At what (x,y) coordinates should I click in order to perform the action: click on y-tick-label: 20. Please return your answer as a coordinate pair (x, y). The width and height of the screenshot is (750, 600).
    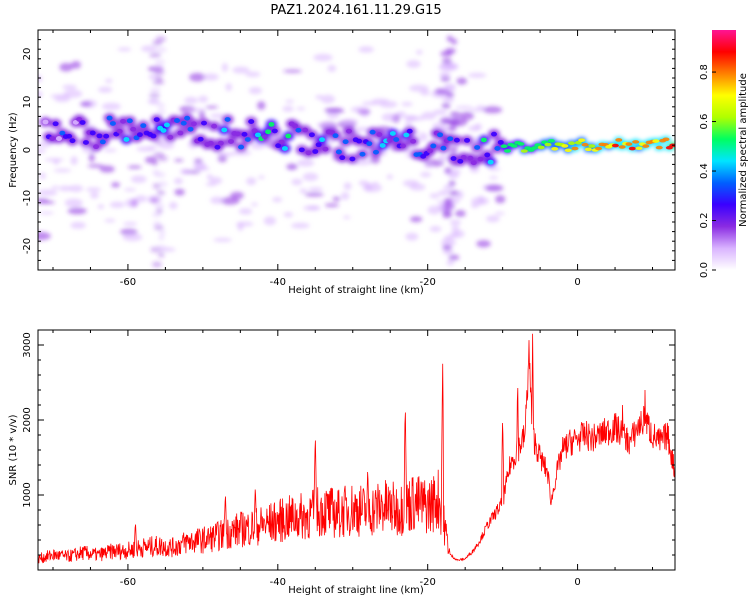
    Looking at the image, I should click on (27, 54).